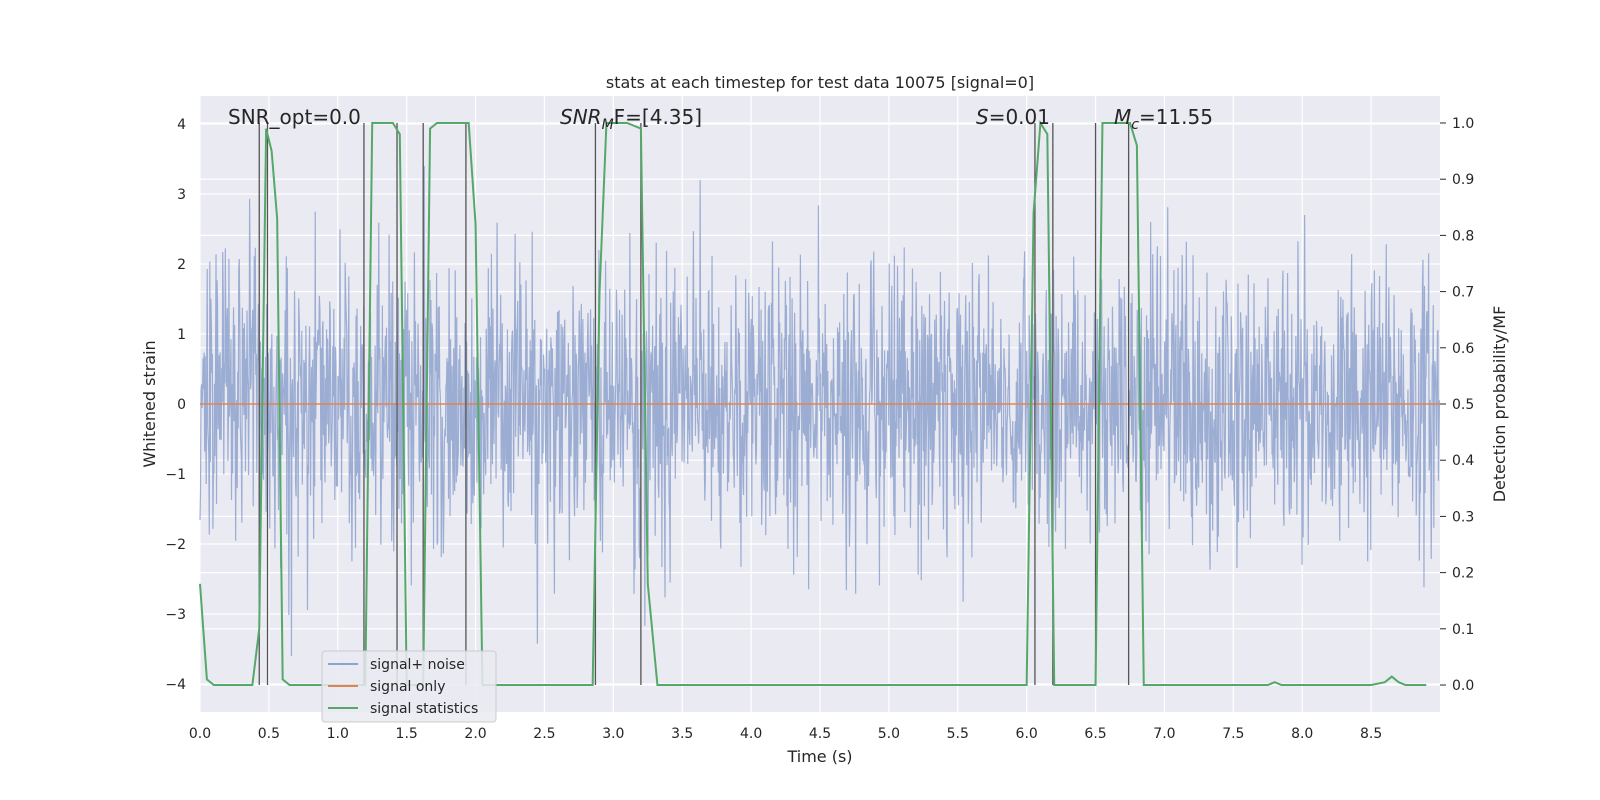  Describe the element at coordinates (1463, 180) in the screenshot. I see `y2-tick-label: 0.9` at that location.